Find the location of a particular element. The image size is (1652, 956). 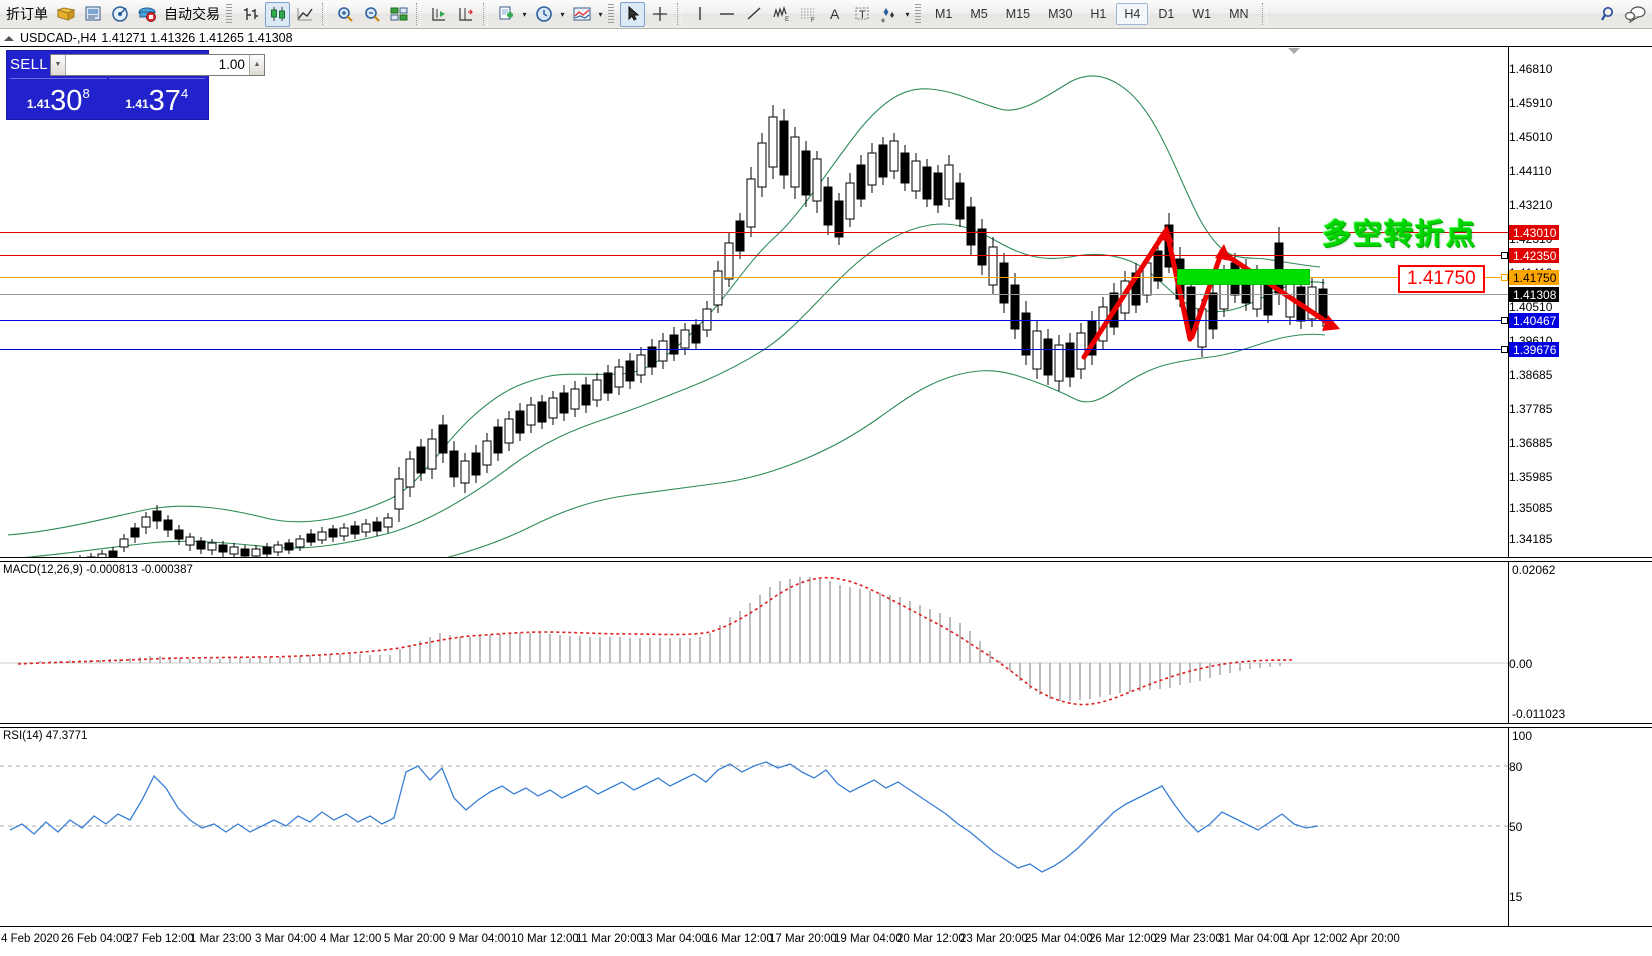

new-order-label: 折订单 is located at coordinates (27, 14).